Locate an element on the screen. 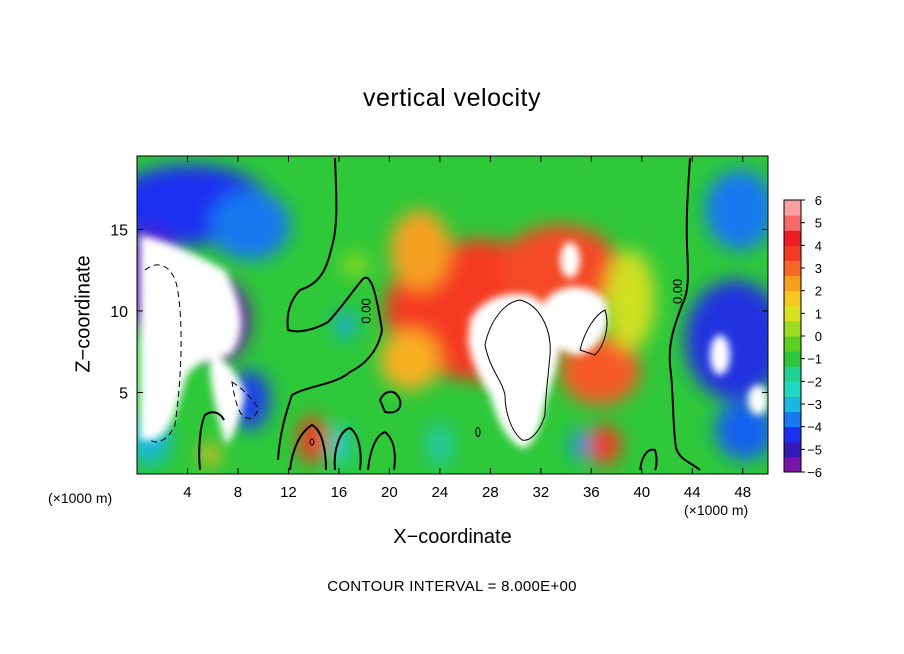 This screenshot has height=654, width=904. colorbar-tick-label: −2 is located at coordinates (814, 381).